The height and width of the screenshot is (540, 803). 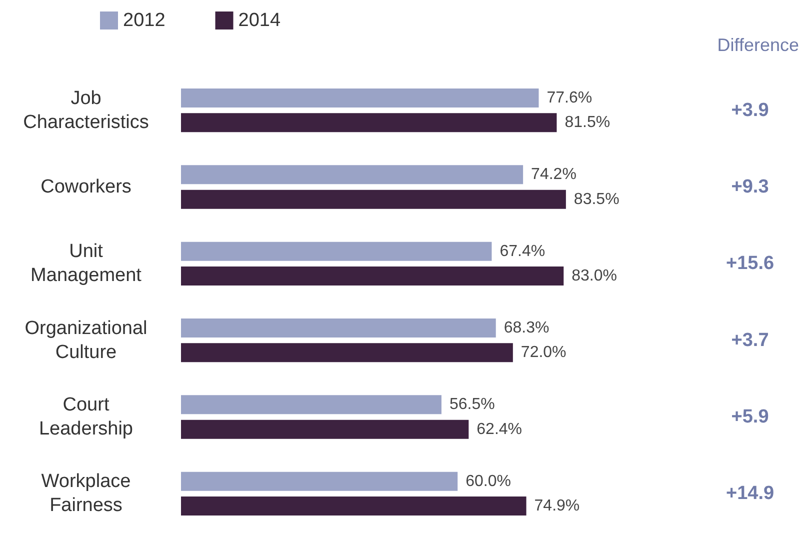 I want to click on y-tick-label: Court Leadership, so click(x=86, y=417).